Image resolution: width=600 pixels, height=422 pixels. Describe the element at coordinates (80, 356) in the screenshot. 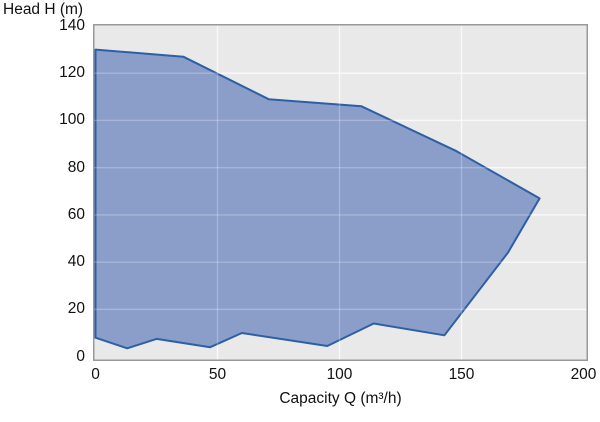

I see `y-tick-label: 0` at that location.